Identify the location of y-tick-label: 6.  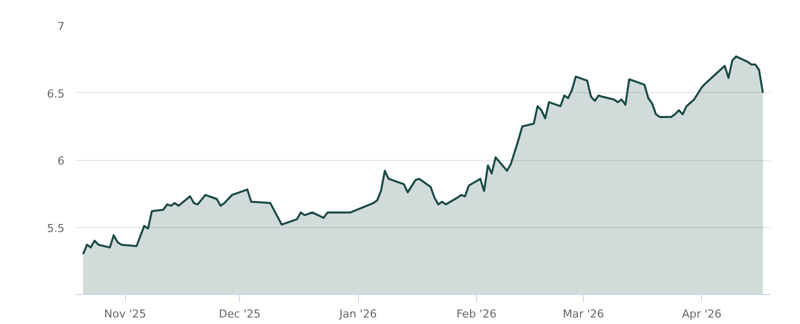
(61, 161).